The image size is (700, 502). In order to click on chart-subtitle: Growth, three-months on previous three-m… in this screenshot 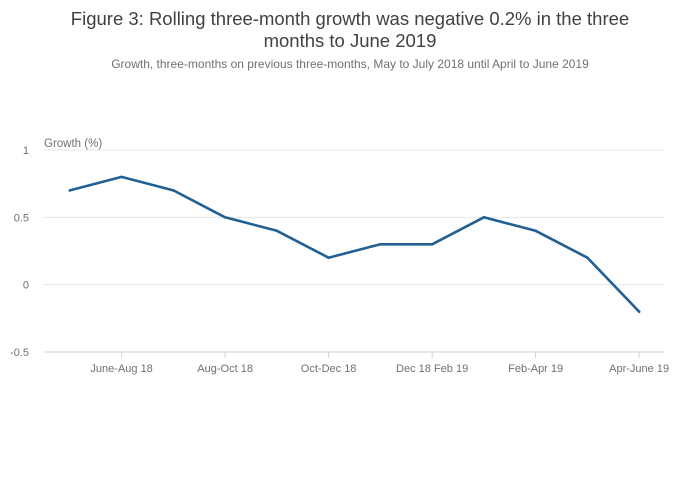, I will do `click(350, 64)`.